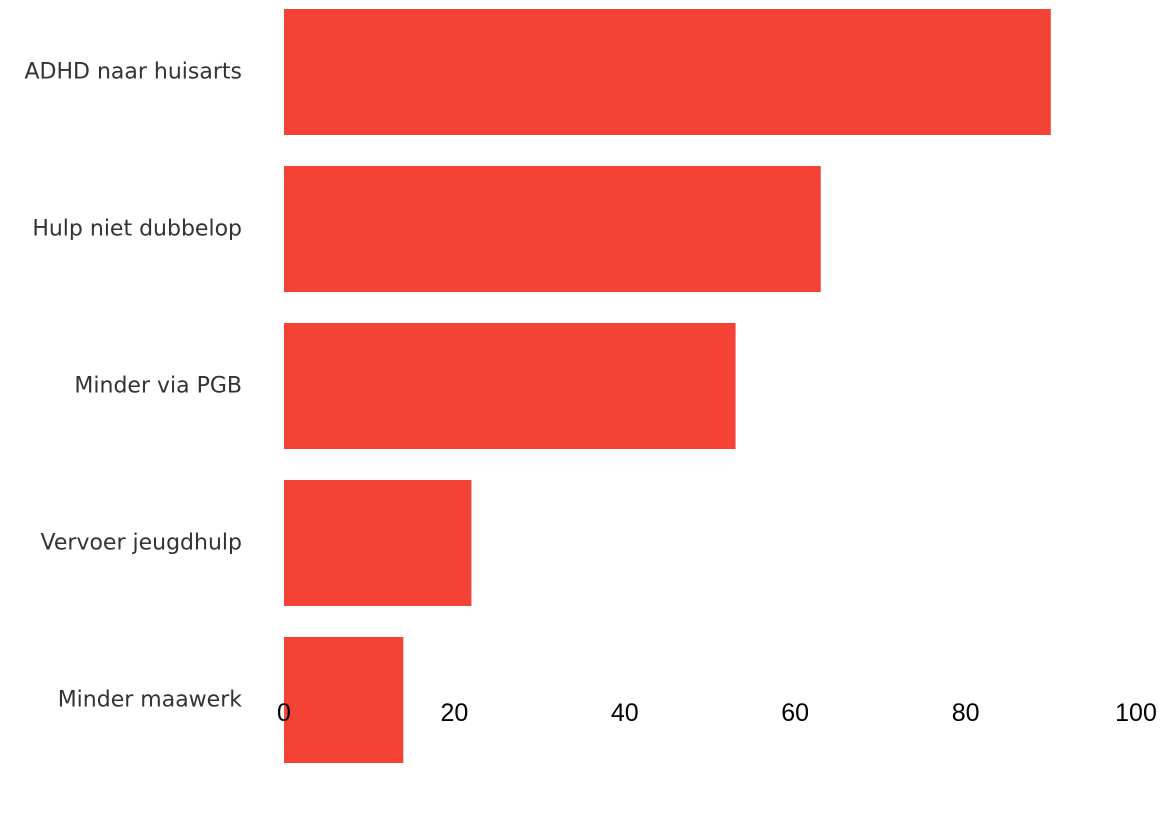 The height and width of the screenshot is (814, 1168). I want to click on x-tick-label: 0, so click(284, 713).